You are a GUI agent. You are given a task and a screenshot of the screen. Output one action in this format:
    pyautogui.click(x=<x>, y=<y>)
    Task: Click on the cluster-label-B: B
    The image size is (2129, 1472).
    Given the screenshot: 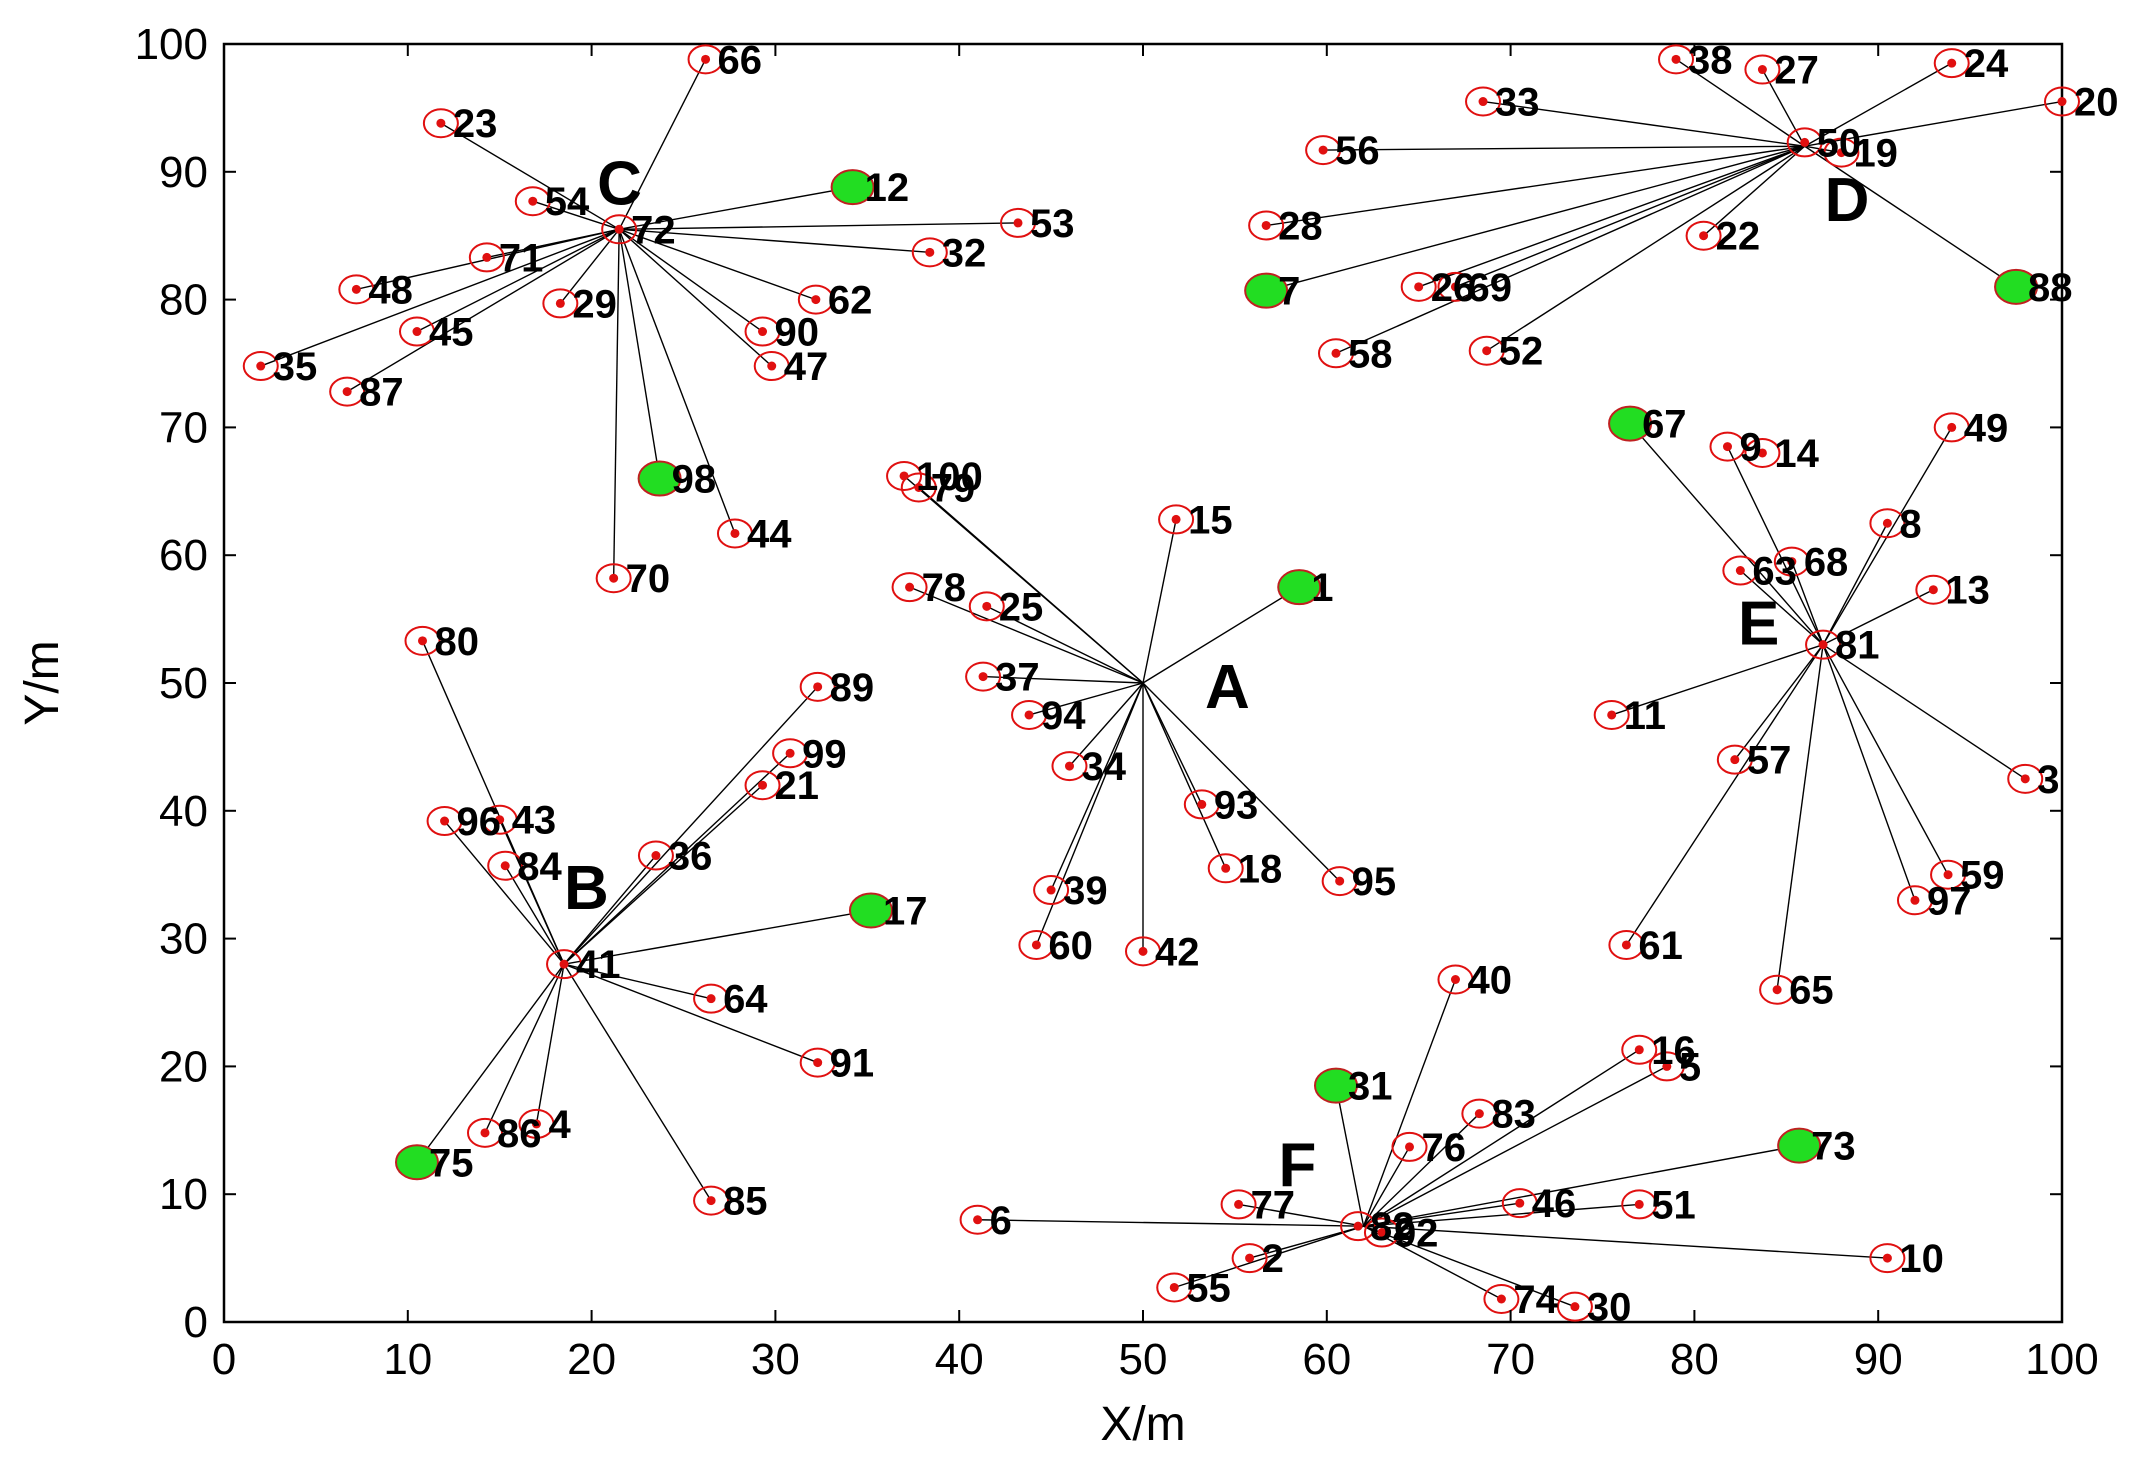 What is the action you would take?
    pyautogui.click(x=586, y=888)
    